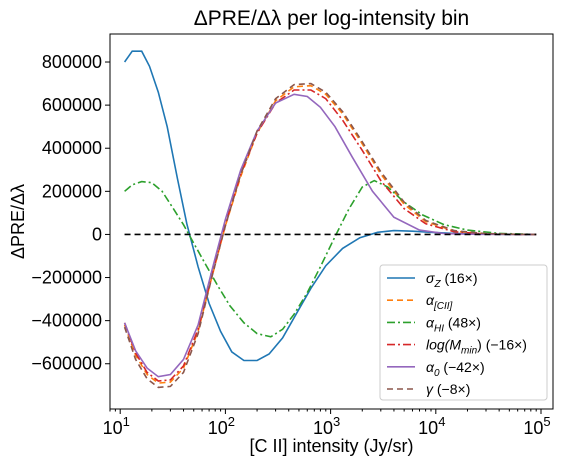 Image resolution: width=562 pixels, height=461 pixels. What do you see at coordinates (469, 351) in the screenshot?
I see `legend-label-sub: min` at bounding box center [469, 351].